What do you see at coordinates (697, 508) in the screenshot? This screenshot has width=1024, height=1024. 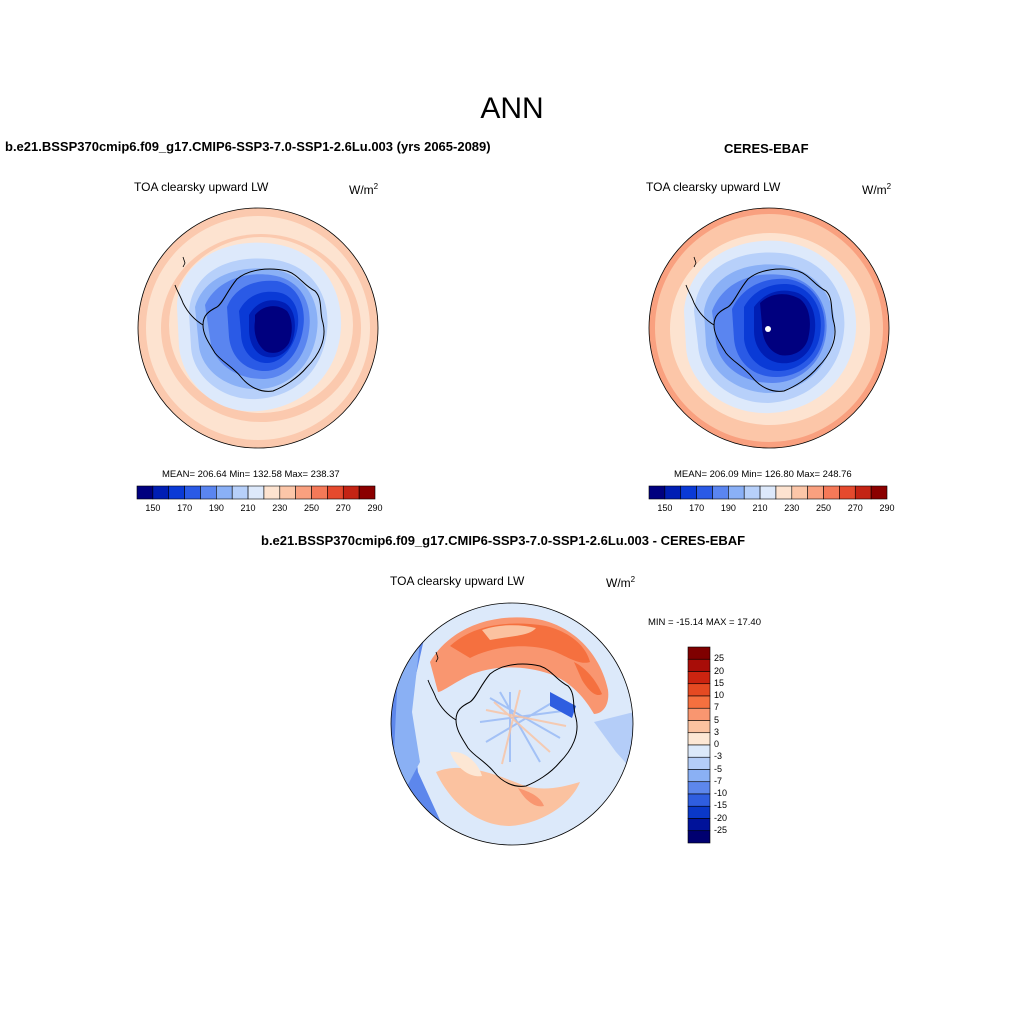 I see `panel-2-colorbar-tick-label: 170` at bounding box center [697, 508].